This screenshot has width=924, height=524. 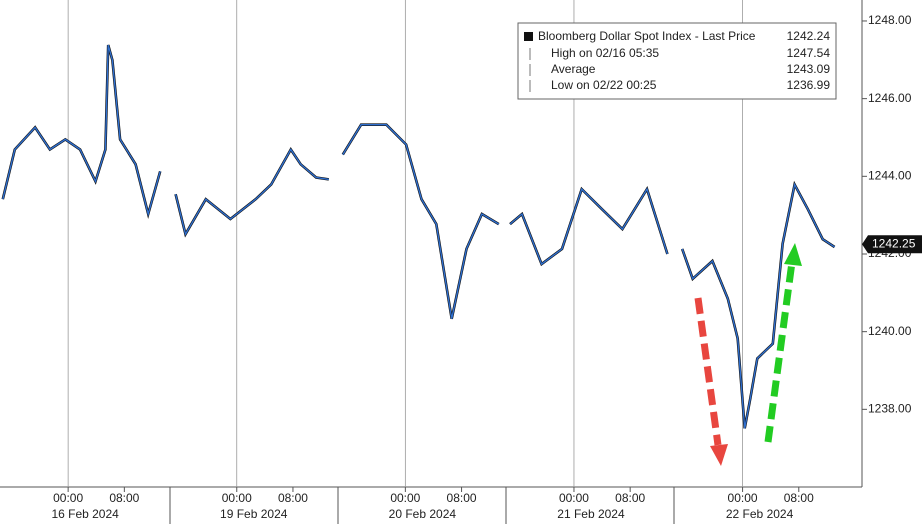 What do you see at coordinates (647, 36) in the screenshot?
I see `legend-label: Bloomberg Dollar Spot Index - Last Price` at bounding box center [647, 36].